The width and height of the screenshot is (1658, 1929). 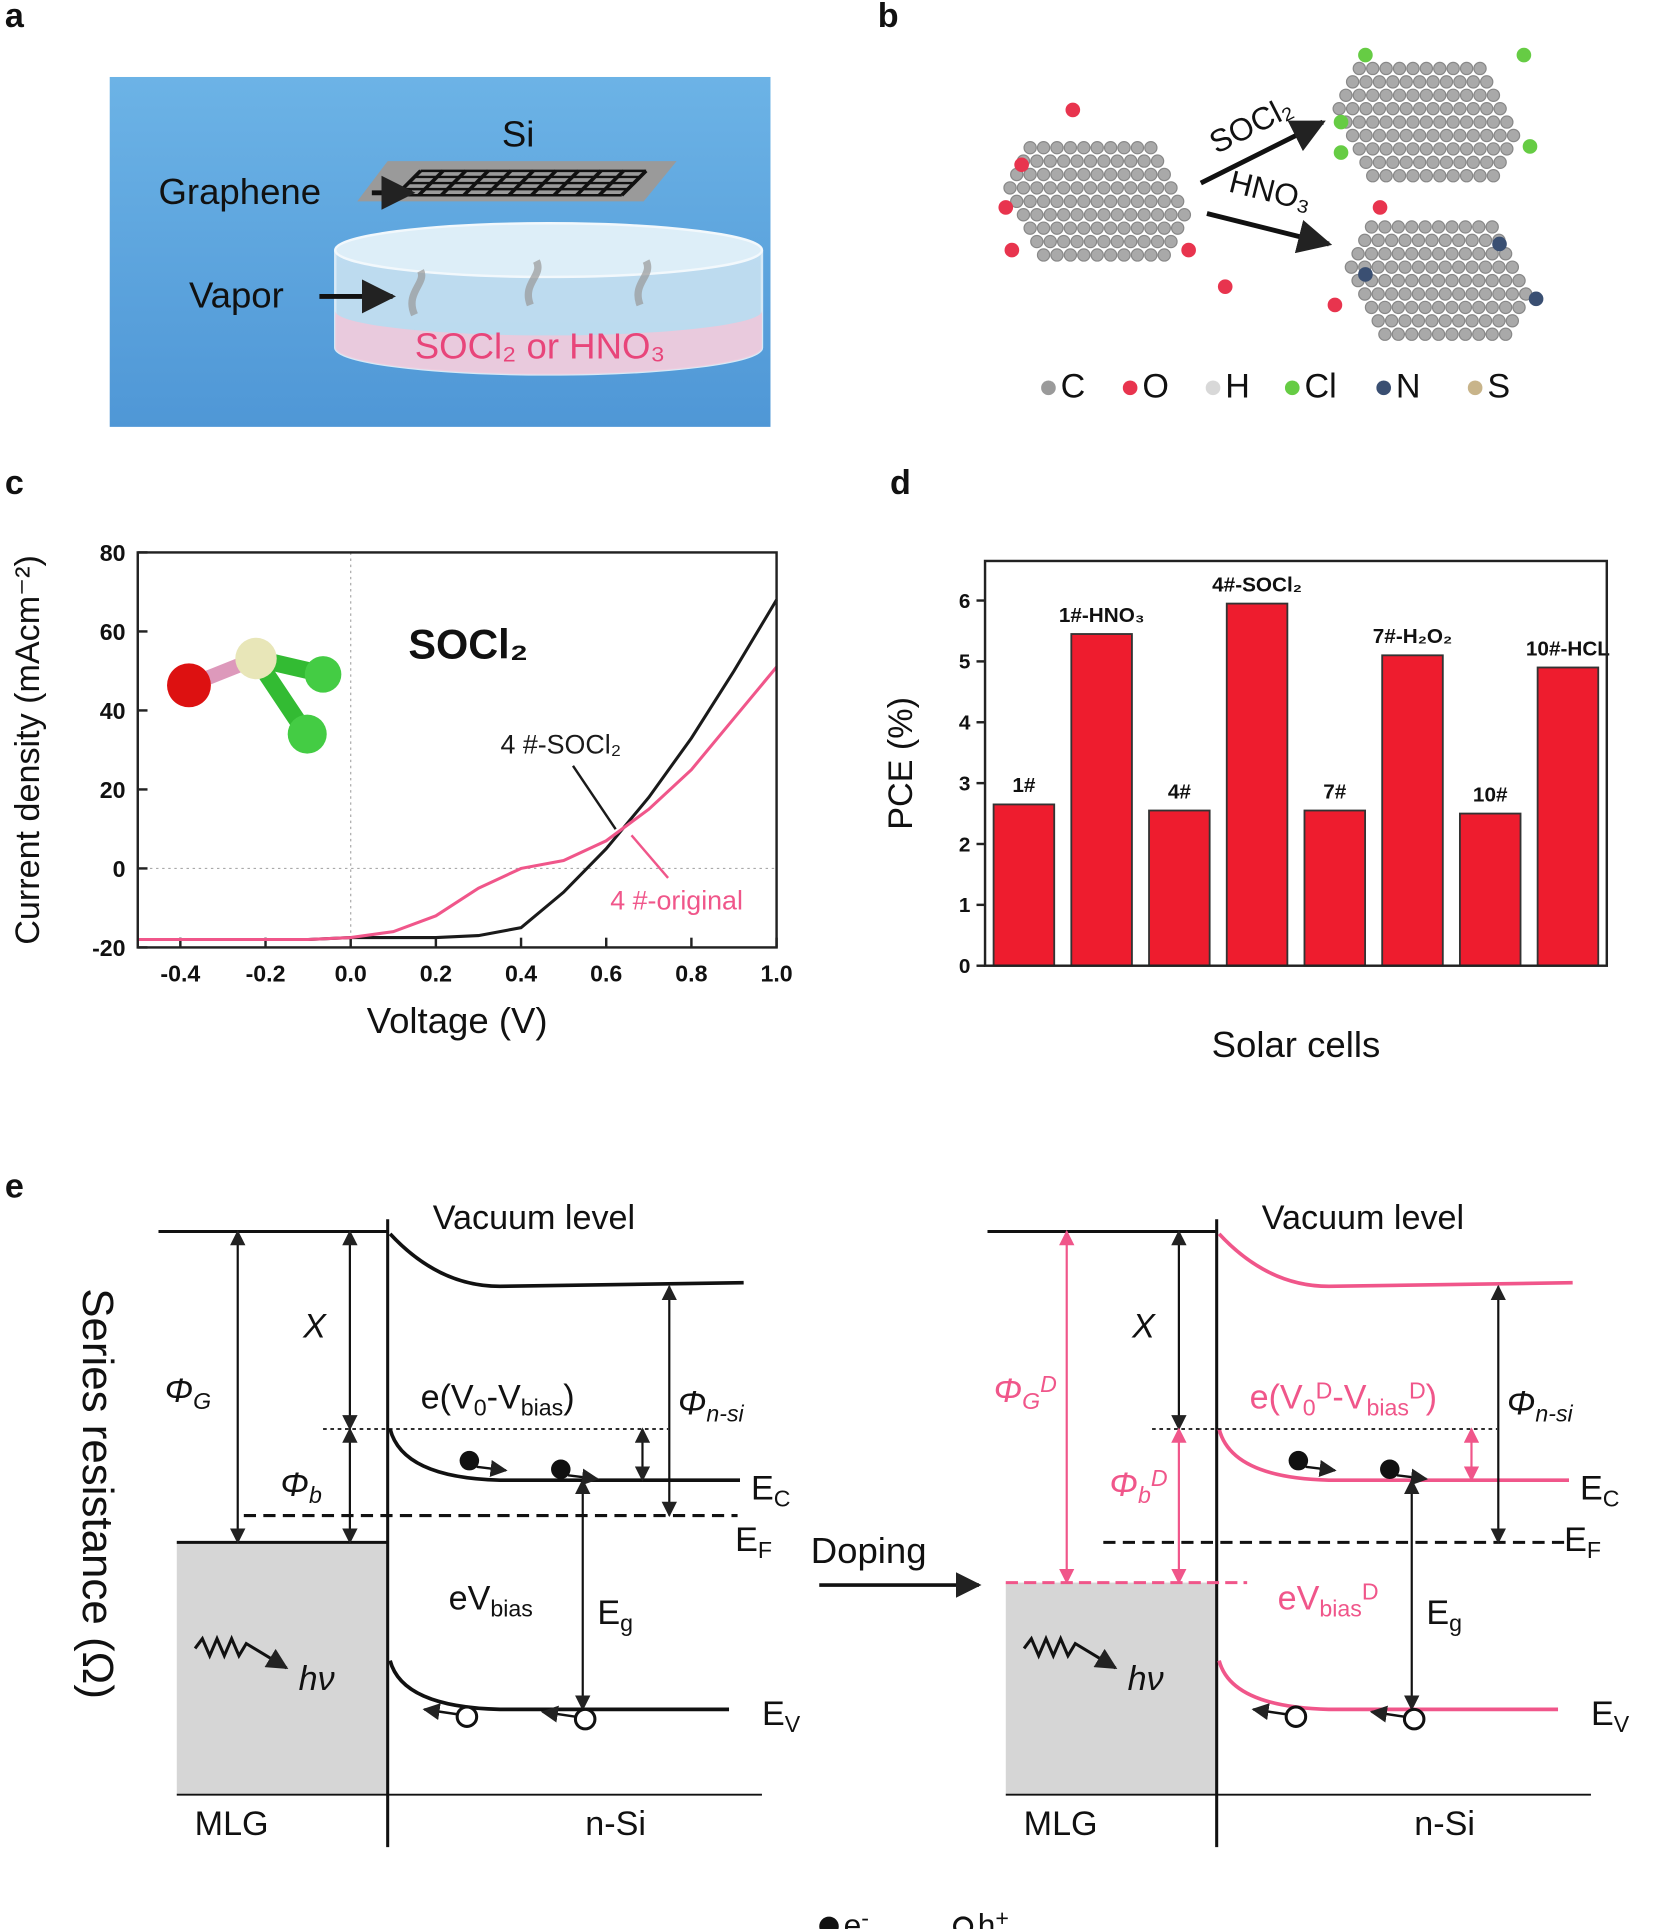 What do you see at coordinates (1025, 1392) in the screenshot?
I see `band-label: ΦGD` at bounding box center [1025, 1392].